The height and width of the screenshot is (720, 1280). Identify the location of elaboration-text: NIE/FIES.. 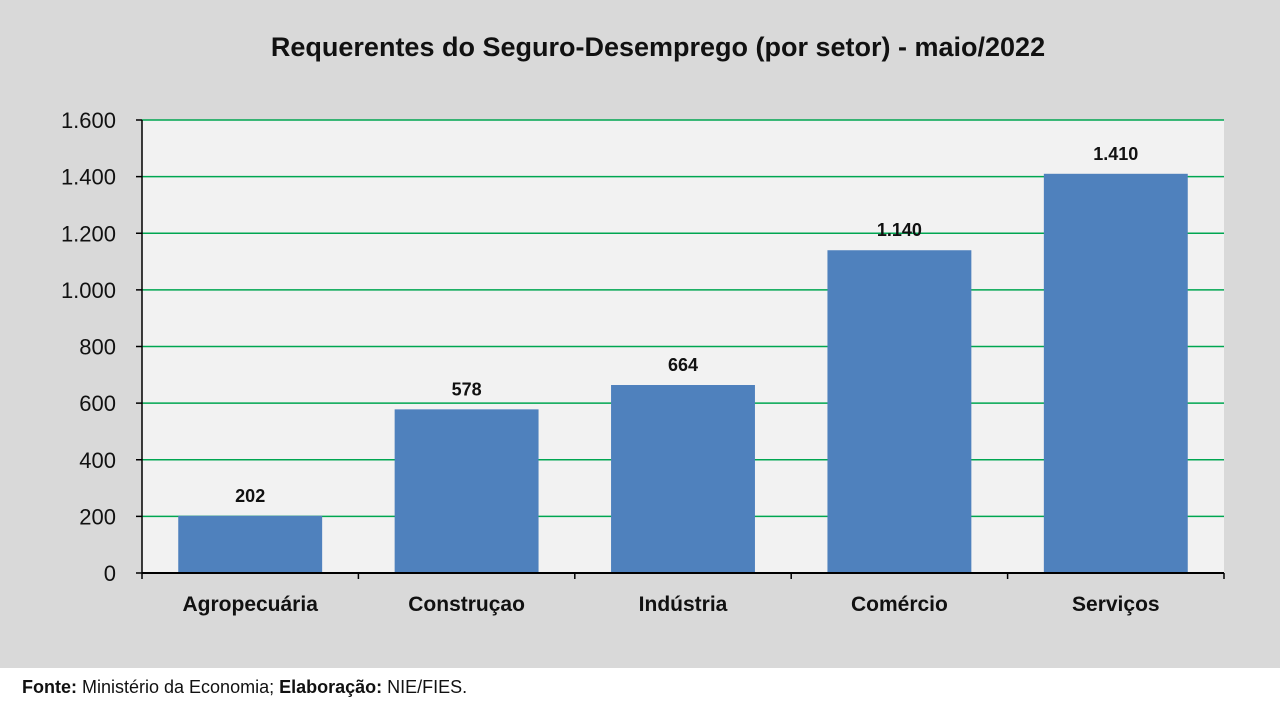
(427, 687).